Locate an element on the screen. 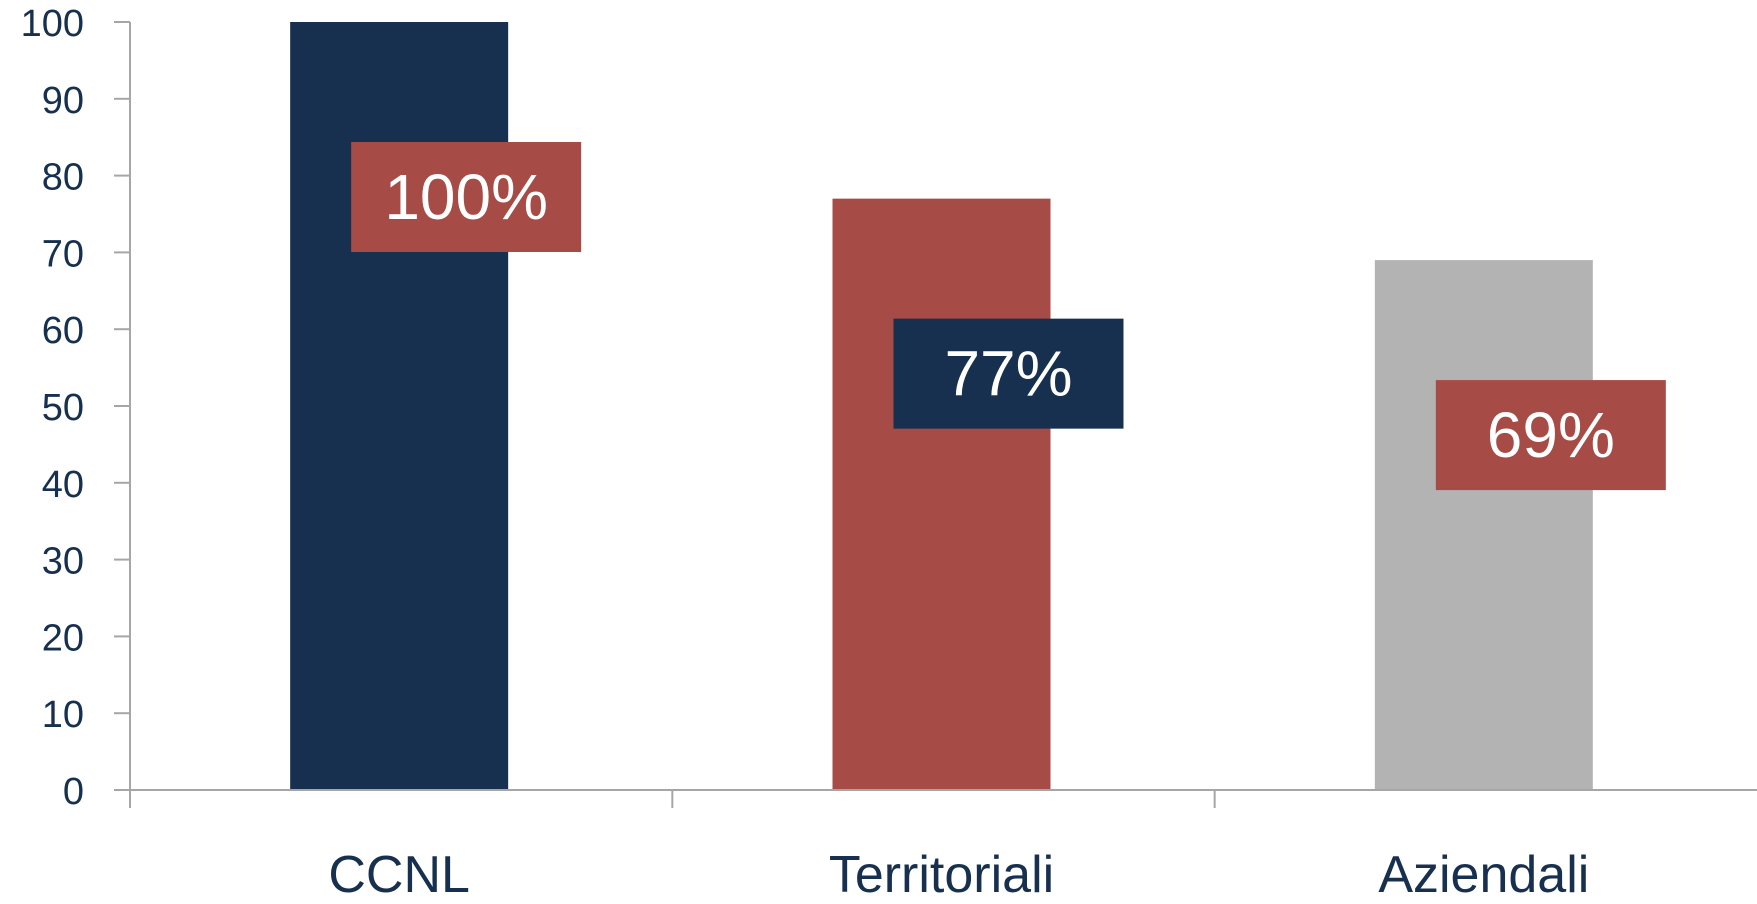 The image size is (1757, 904). y-tick-label: 70 is located at coordinates (63, 254).